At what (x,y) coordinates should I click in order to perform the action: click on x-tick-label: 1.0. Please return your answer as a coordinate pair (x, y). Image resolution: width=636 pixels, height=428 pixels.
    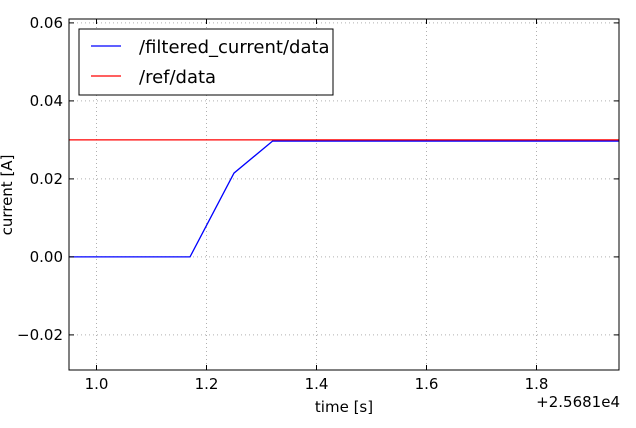
    Looking at the image, I should click on (97, 384).